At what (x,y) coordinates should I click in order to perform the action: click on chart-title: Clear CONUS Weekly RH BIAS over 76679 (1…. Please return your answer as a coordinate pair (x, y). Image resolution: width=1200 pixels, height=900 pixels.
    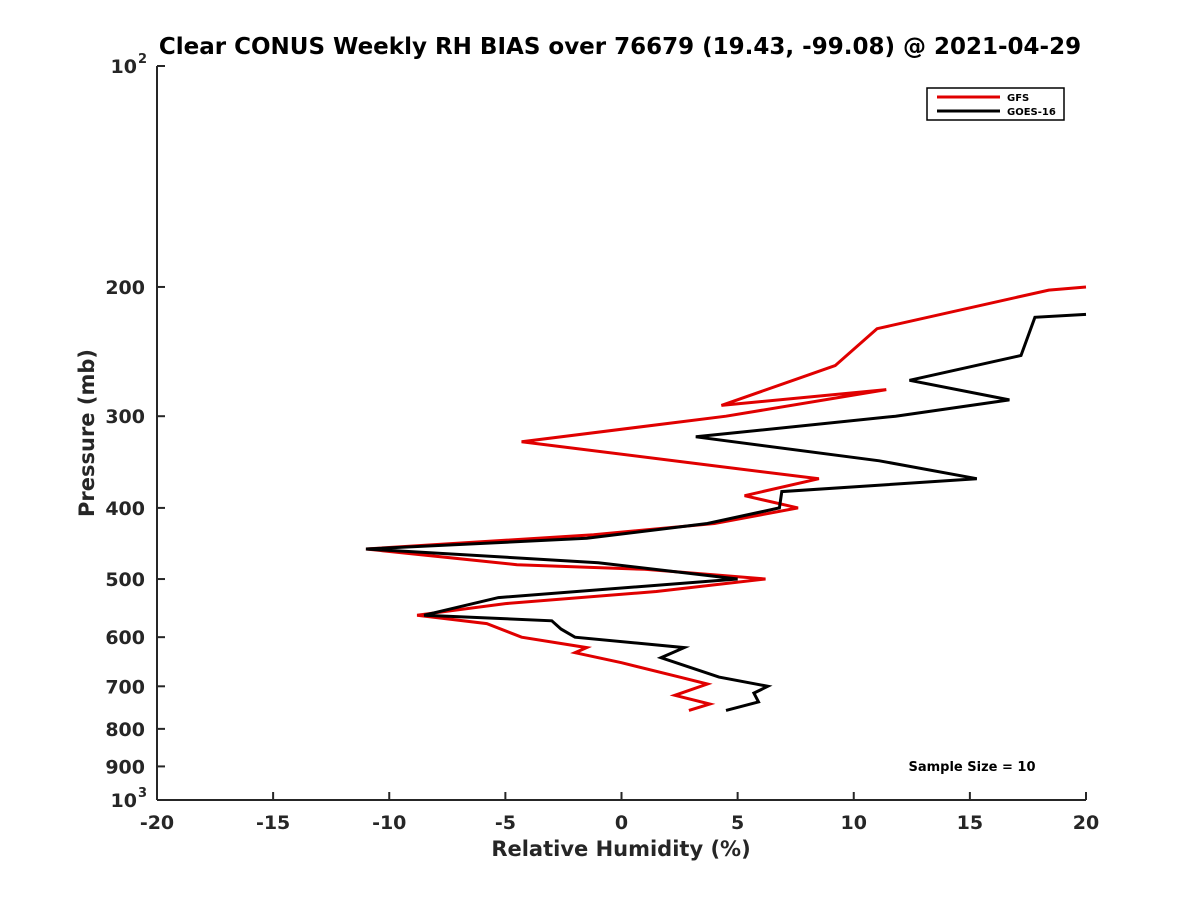
    Looking at the image, I should click on (620, 47).